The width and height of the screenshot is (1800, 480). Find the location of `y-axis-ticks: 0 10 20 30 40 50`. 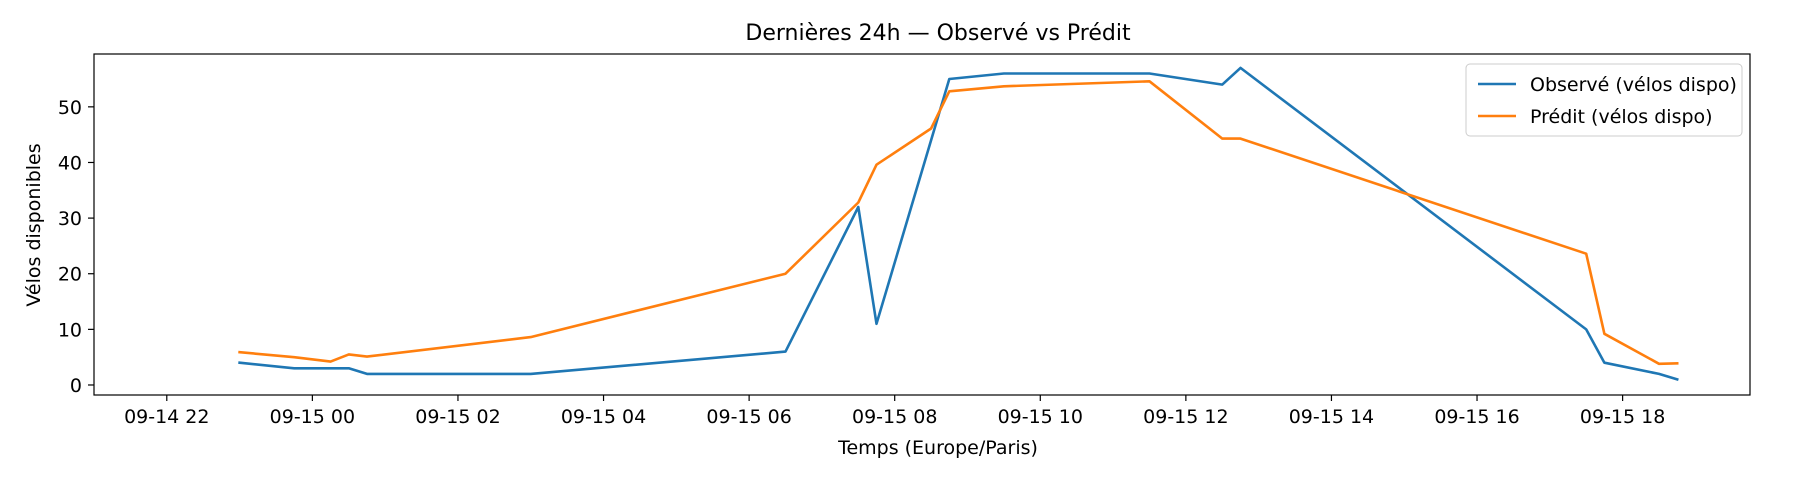

y-axis-ticks: 0 10 20 30 40 50 is located at coordinates (76, 247).